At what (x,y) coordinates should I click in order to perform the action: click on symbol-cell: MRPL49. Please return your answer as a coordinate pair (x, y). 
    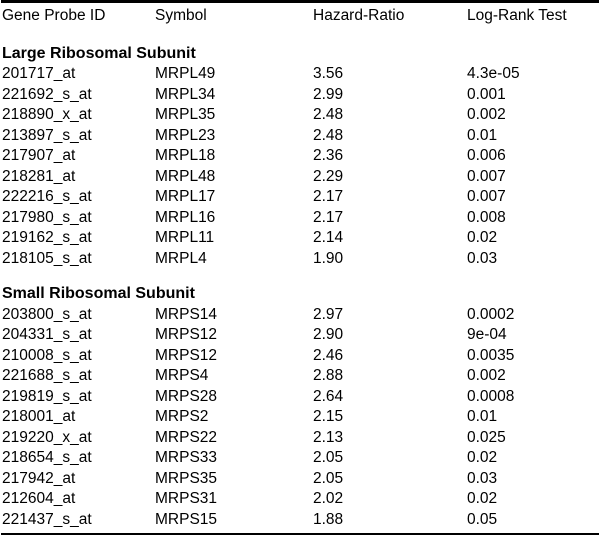
    Looking at the image, I should click on (185, 73).